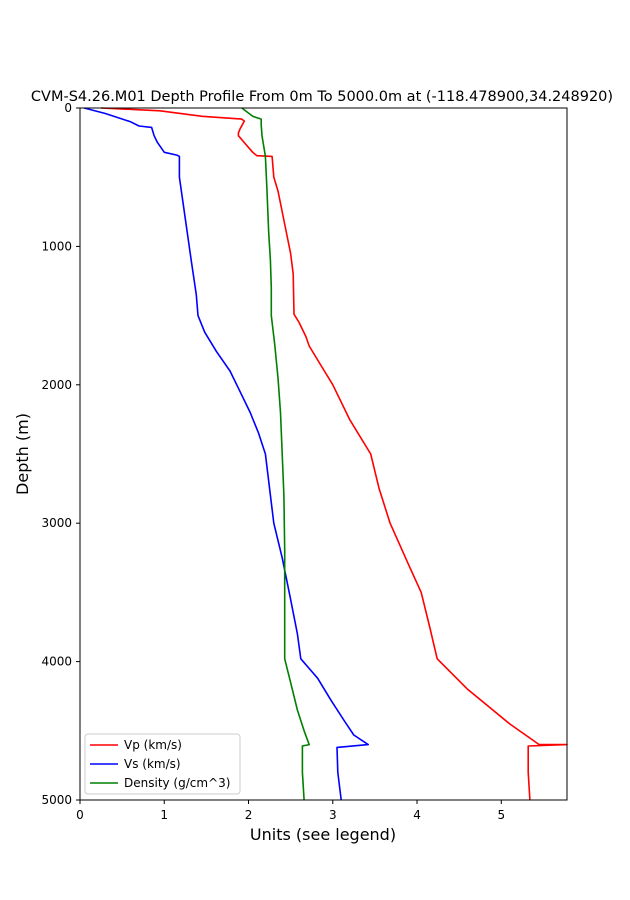  I want to click on x-tick-label: 3, so click(333, 815).